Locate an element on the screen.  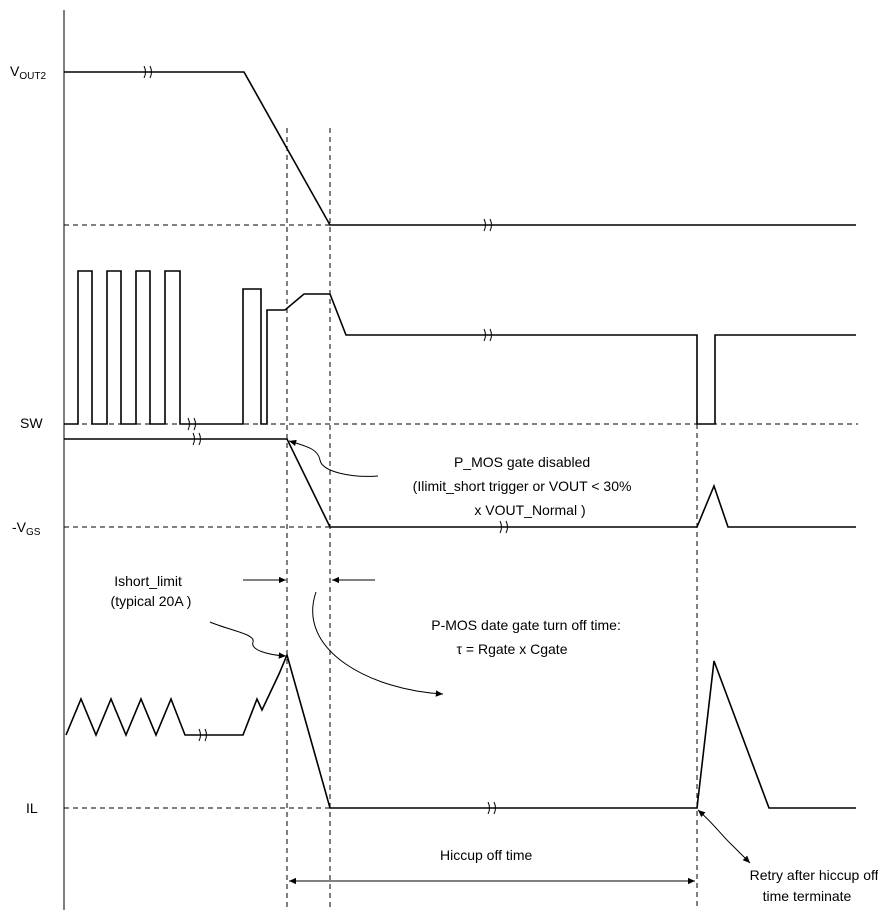
hiccup-off-time-label: Hiccup off time is located at coordinates (486, 855).